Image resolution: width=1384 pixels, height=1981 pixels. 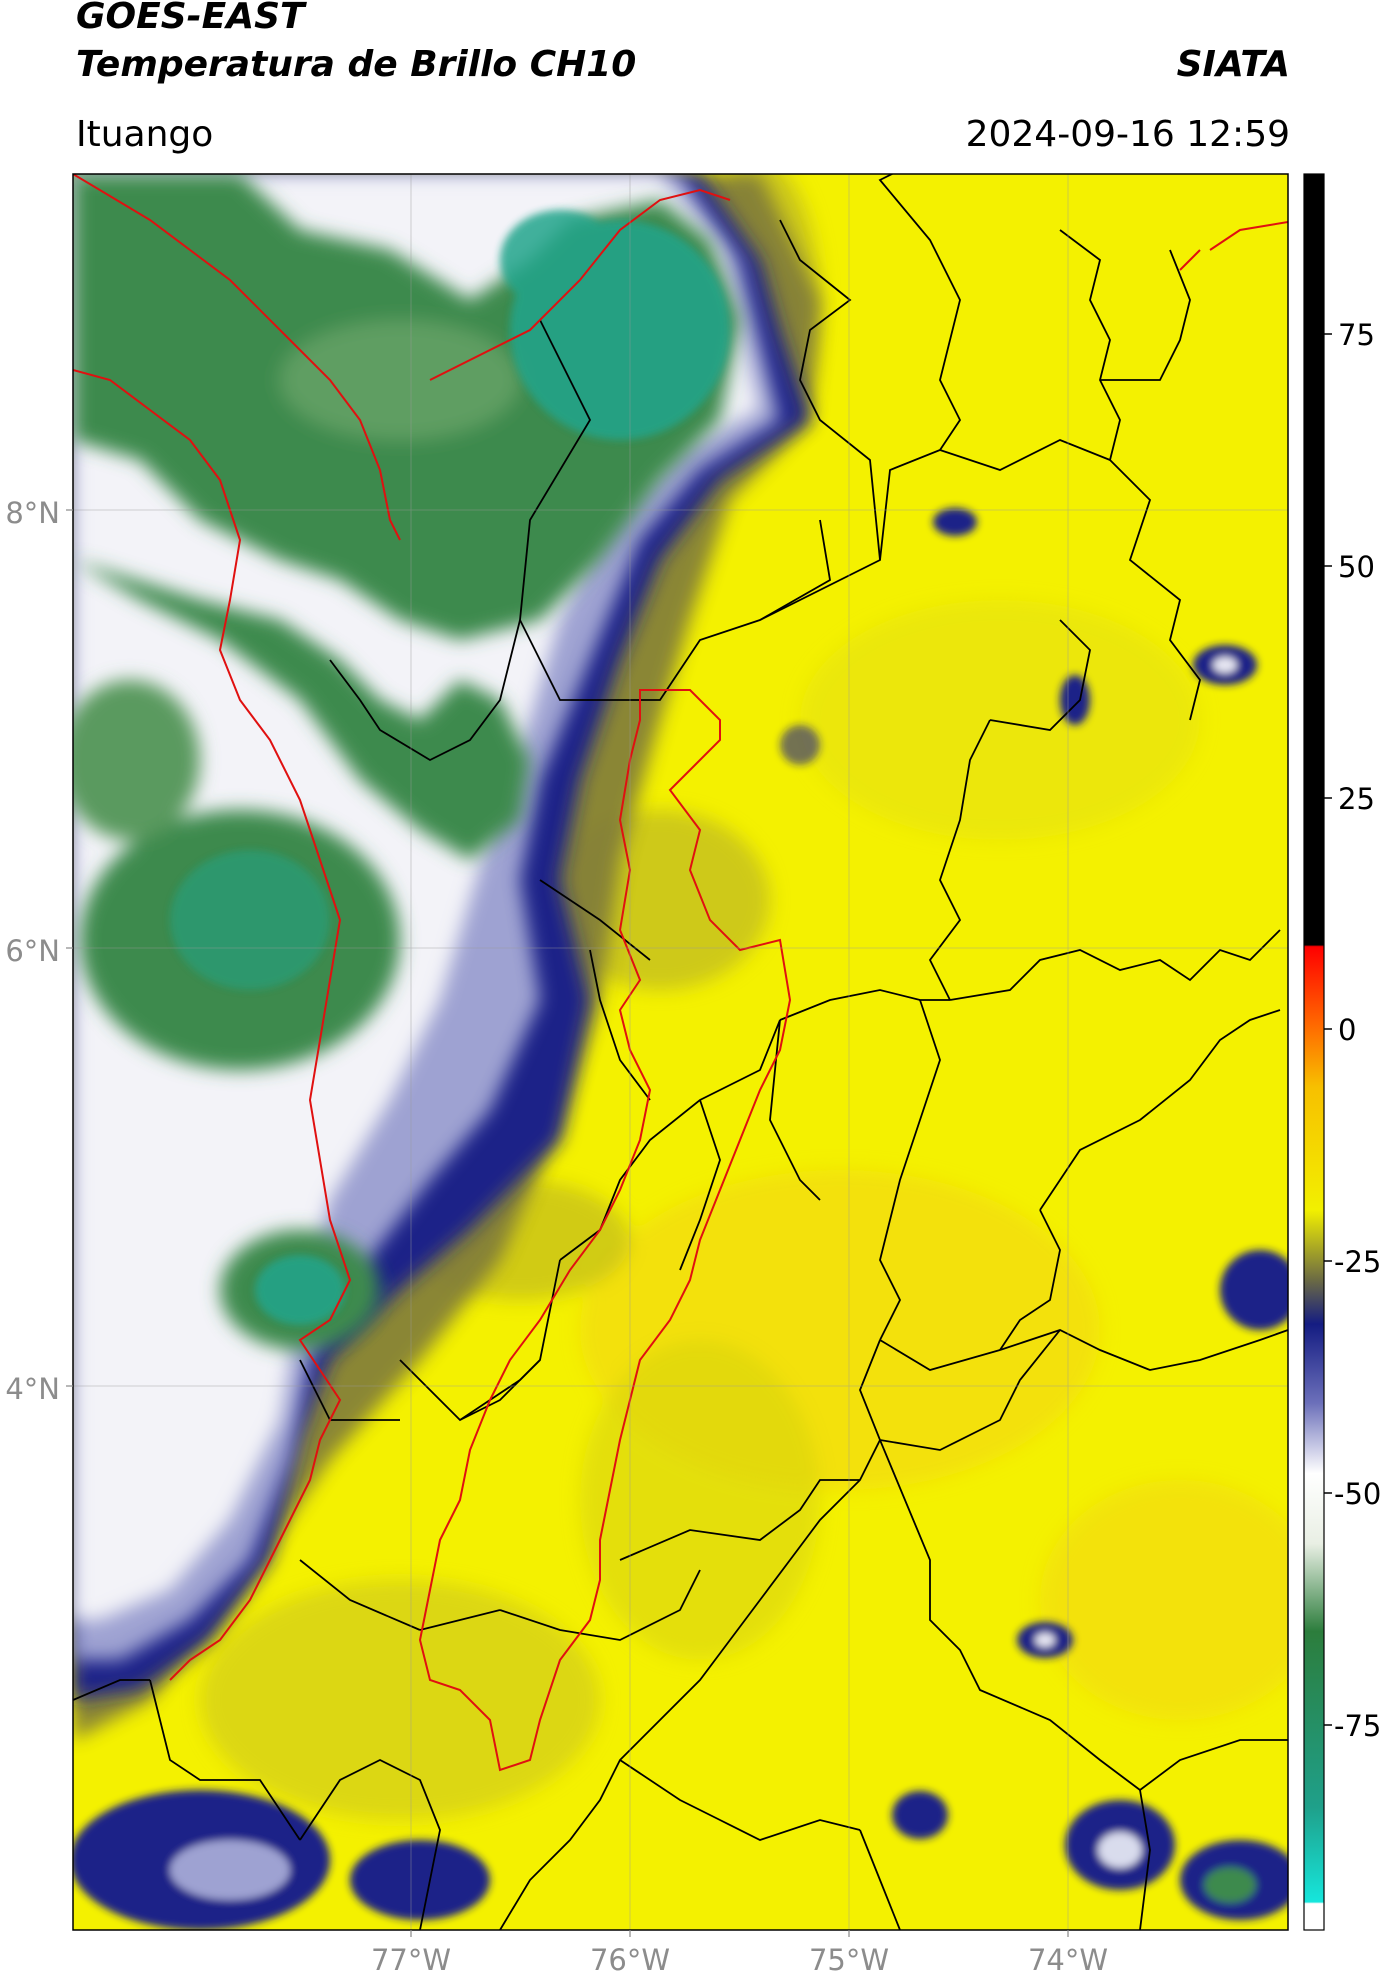 I want to click on lat-label-6n: 6°N, so click(x=32, y=951).